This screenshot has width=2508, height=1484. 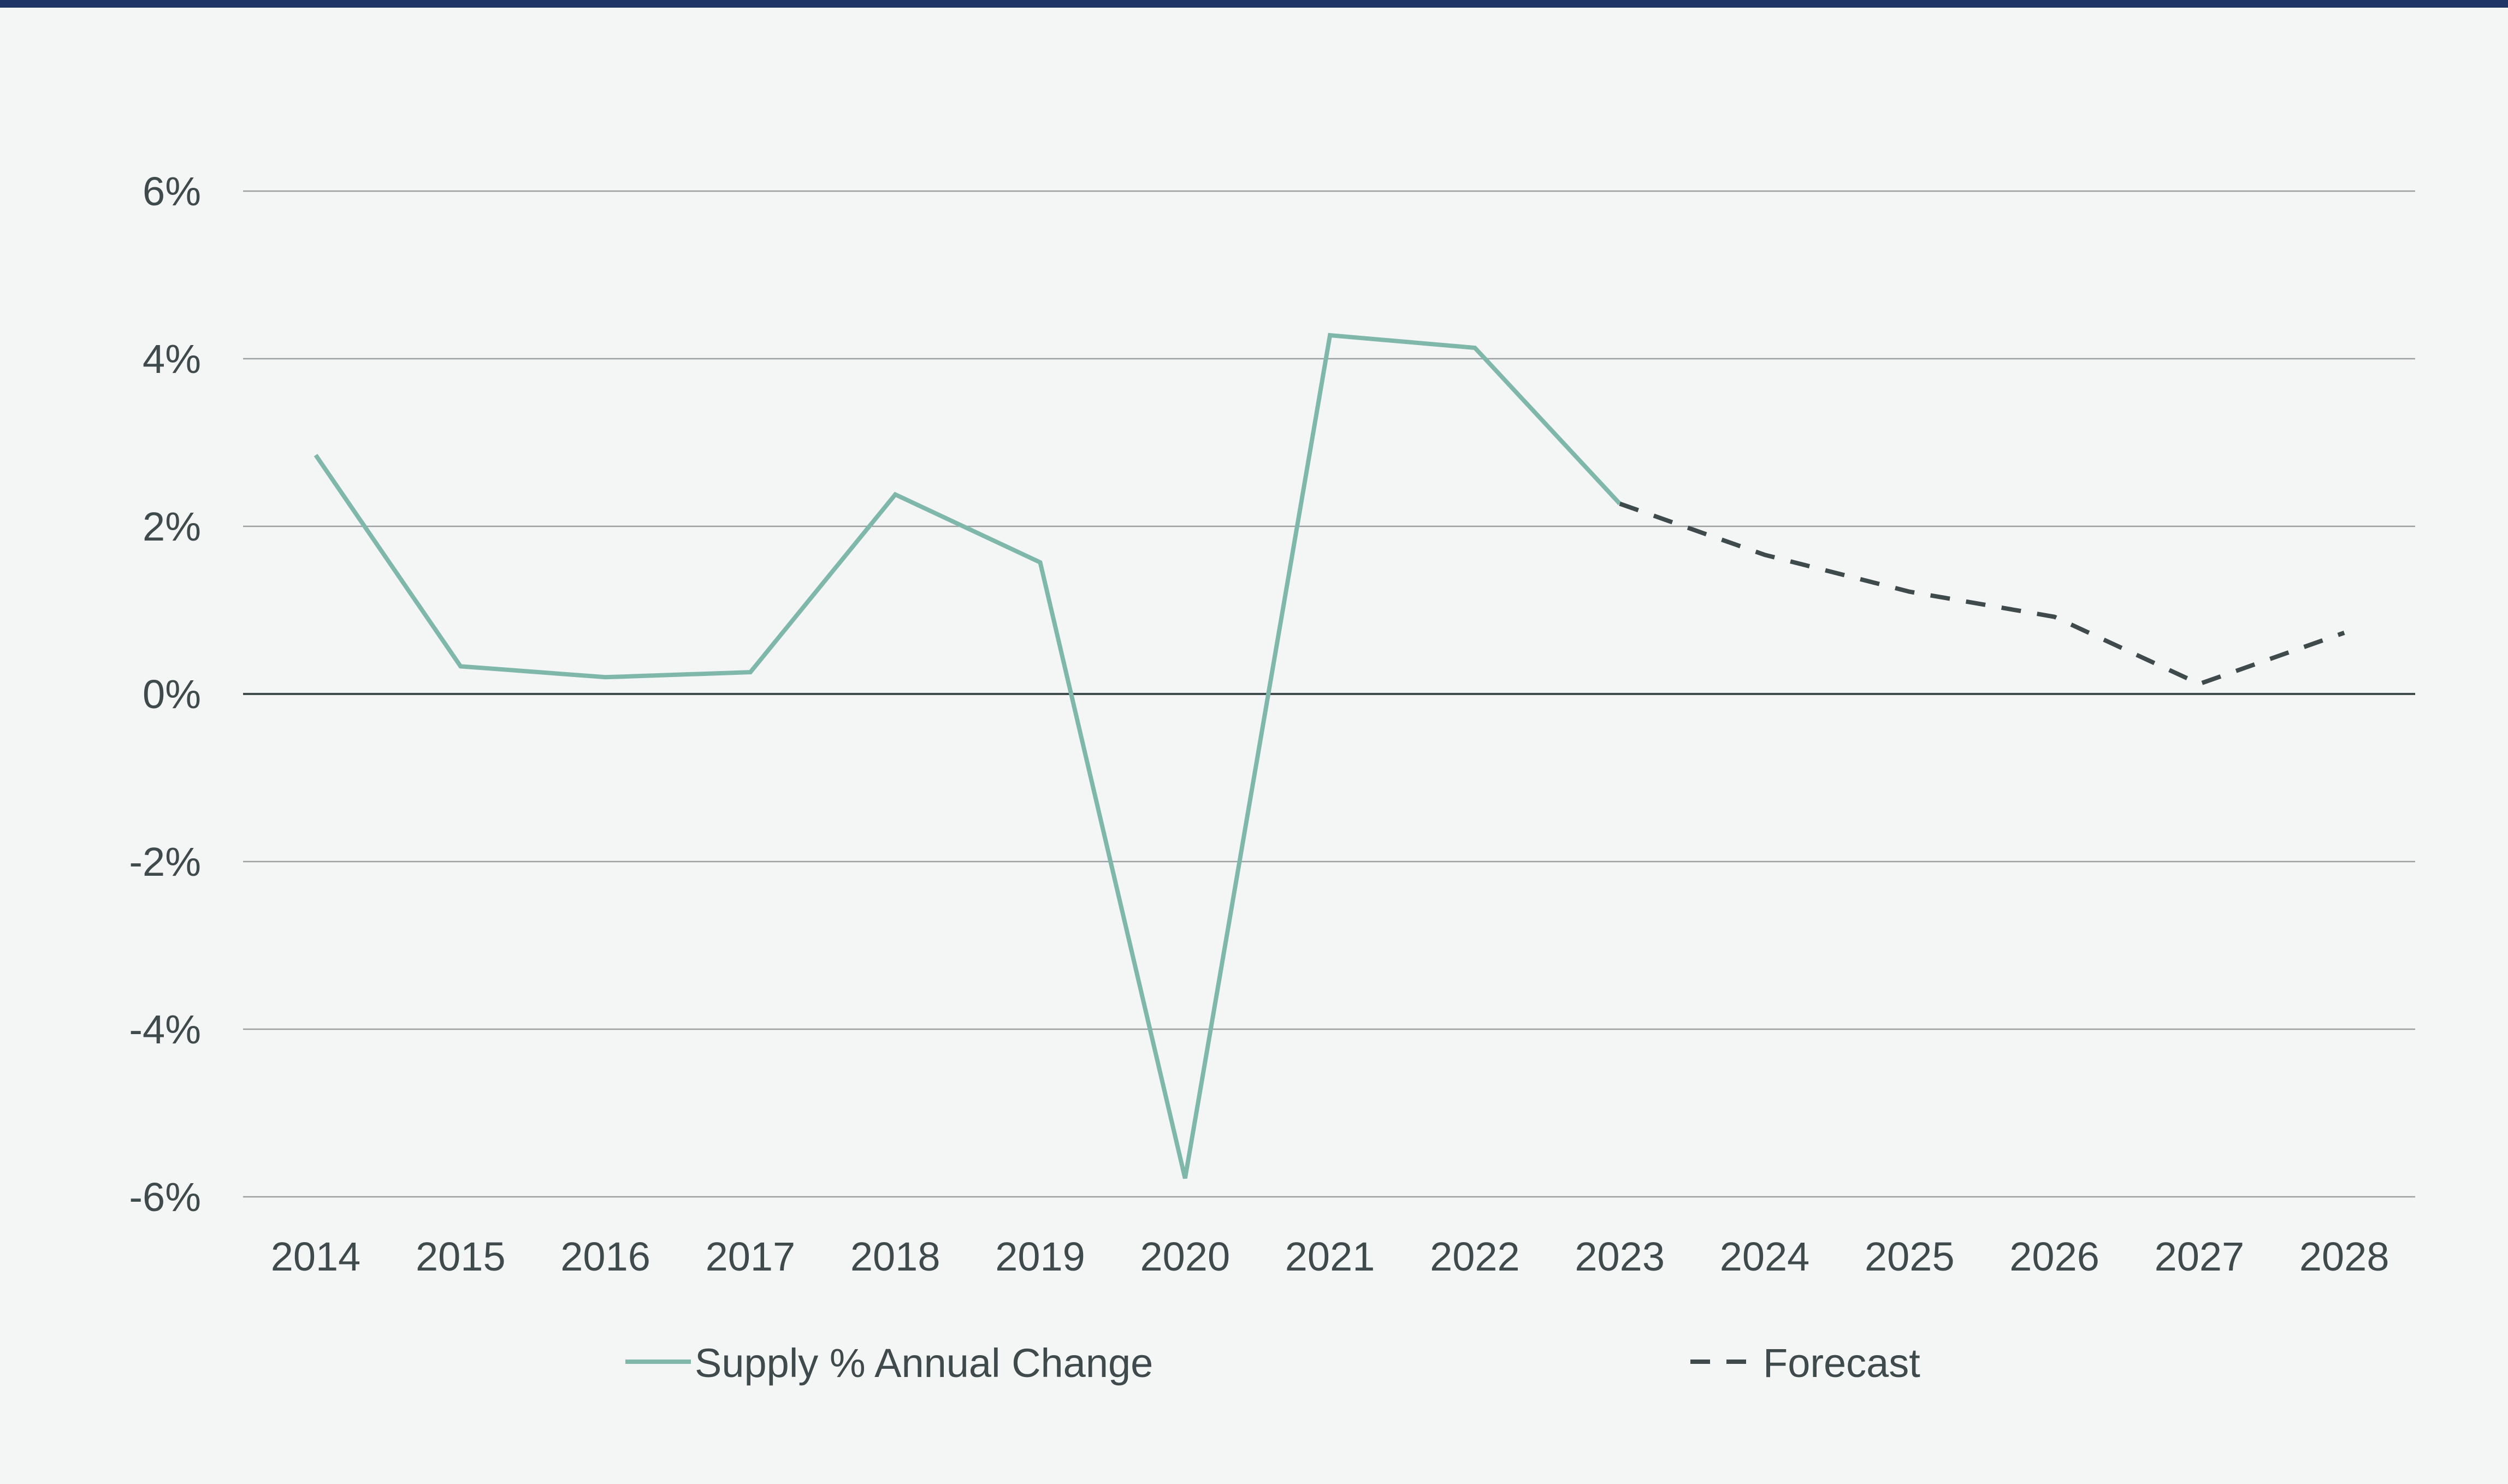 I want to click on legend-label: Forecast, so click(x=1841, y=1363).